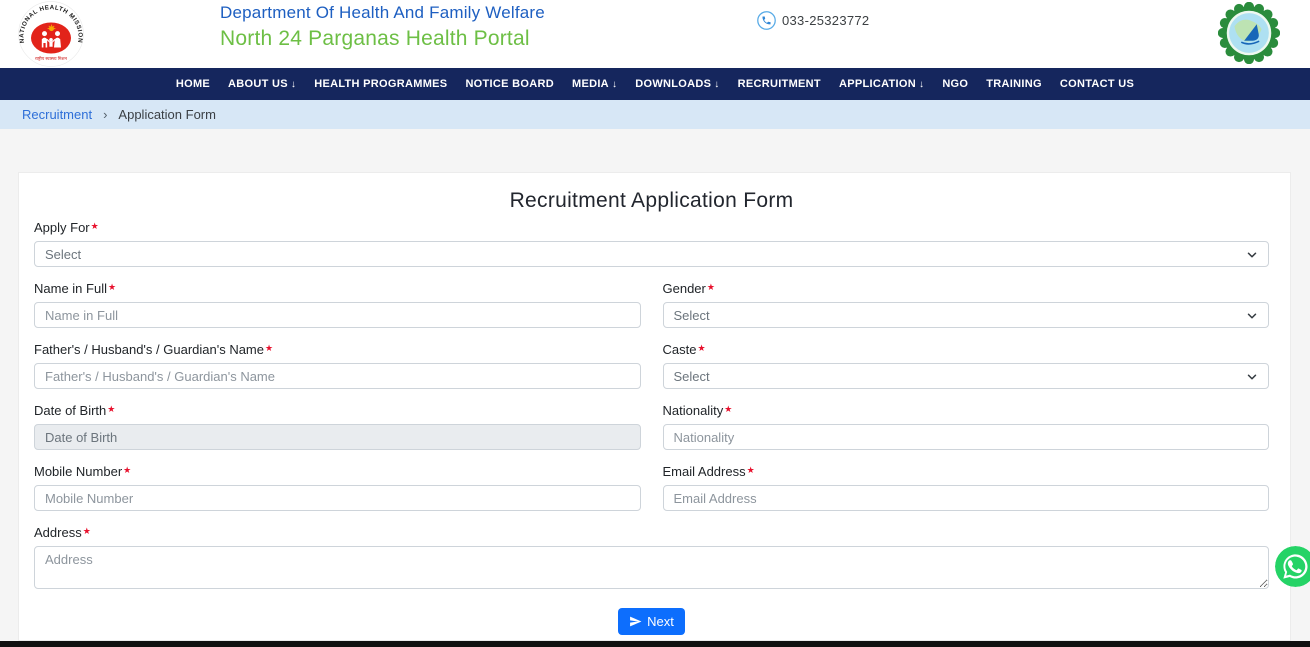  I want to click on portal-title: North 24 Parganas Health Portal, so click(375, 38).